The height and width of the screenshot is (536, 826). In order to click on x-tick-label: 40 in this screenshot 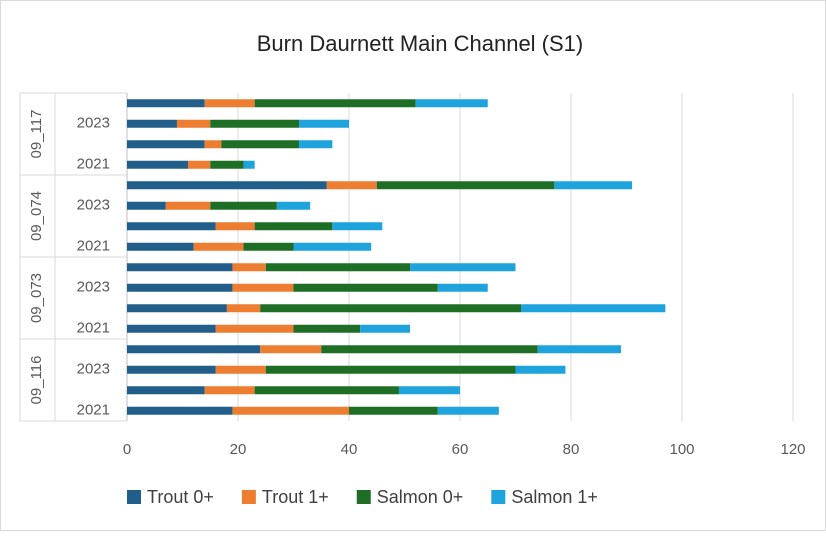, I will do `click(349, 449)`.